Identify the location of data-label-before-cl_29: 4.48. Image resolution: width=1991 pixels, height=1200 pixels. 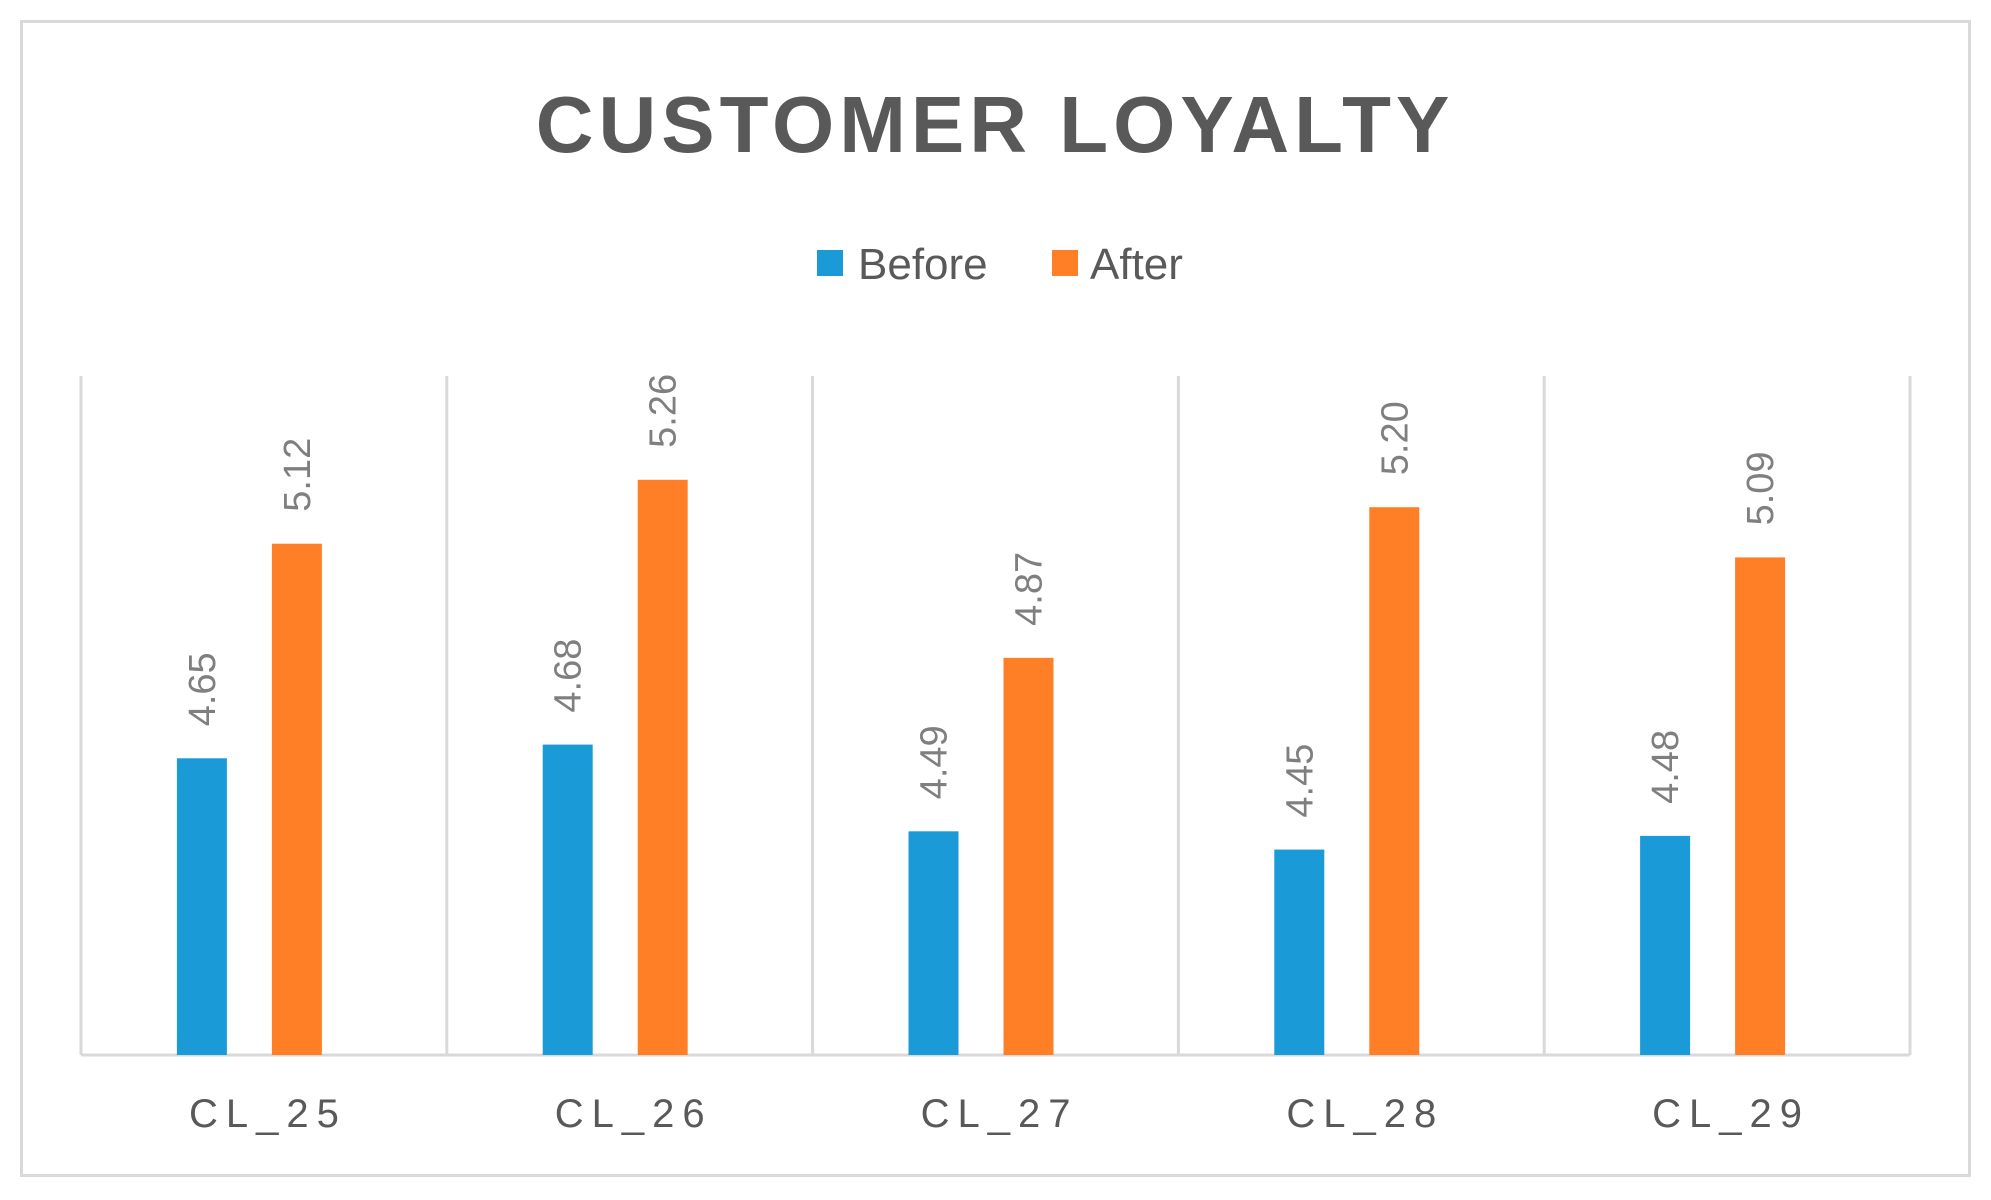
(1666, 767).